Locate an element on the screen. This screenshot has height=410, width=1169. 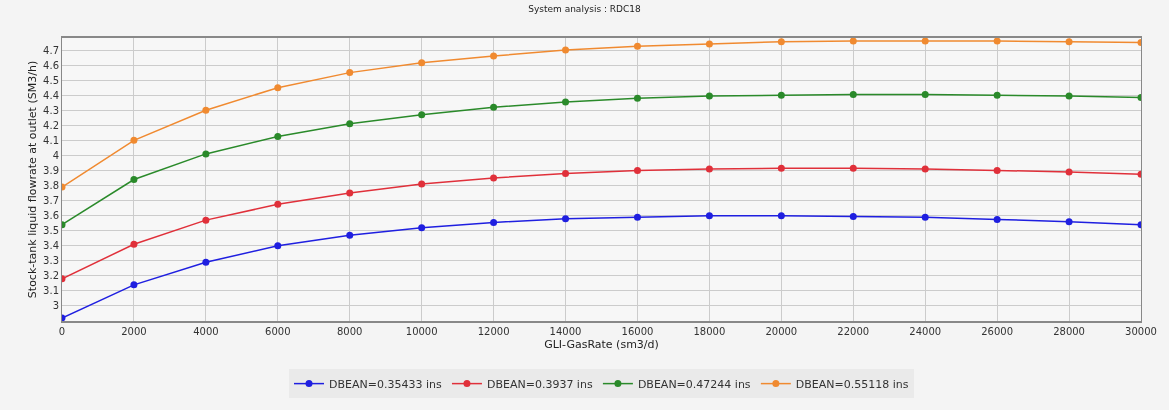
x-tick-label: 4000 is located at coordinates (206, 331).